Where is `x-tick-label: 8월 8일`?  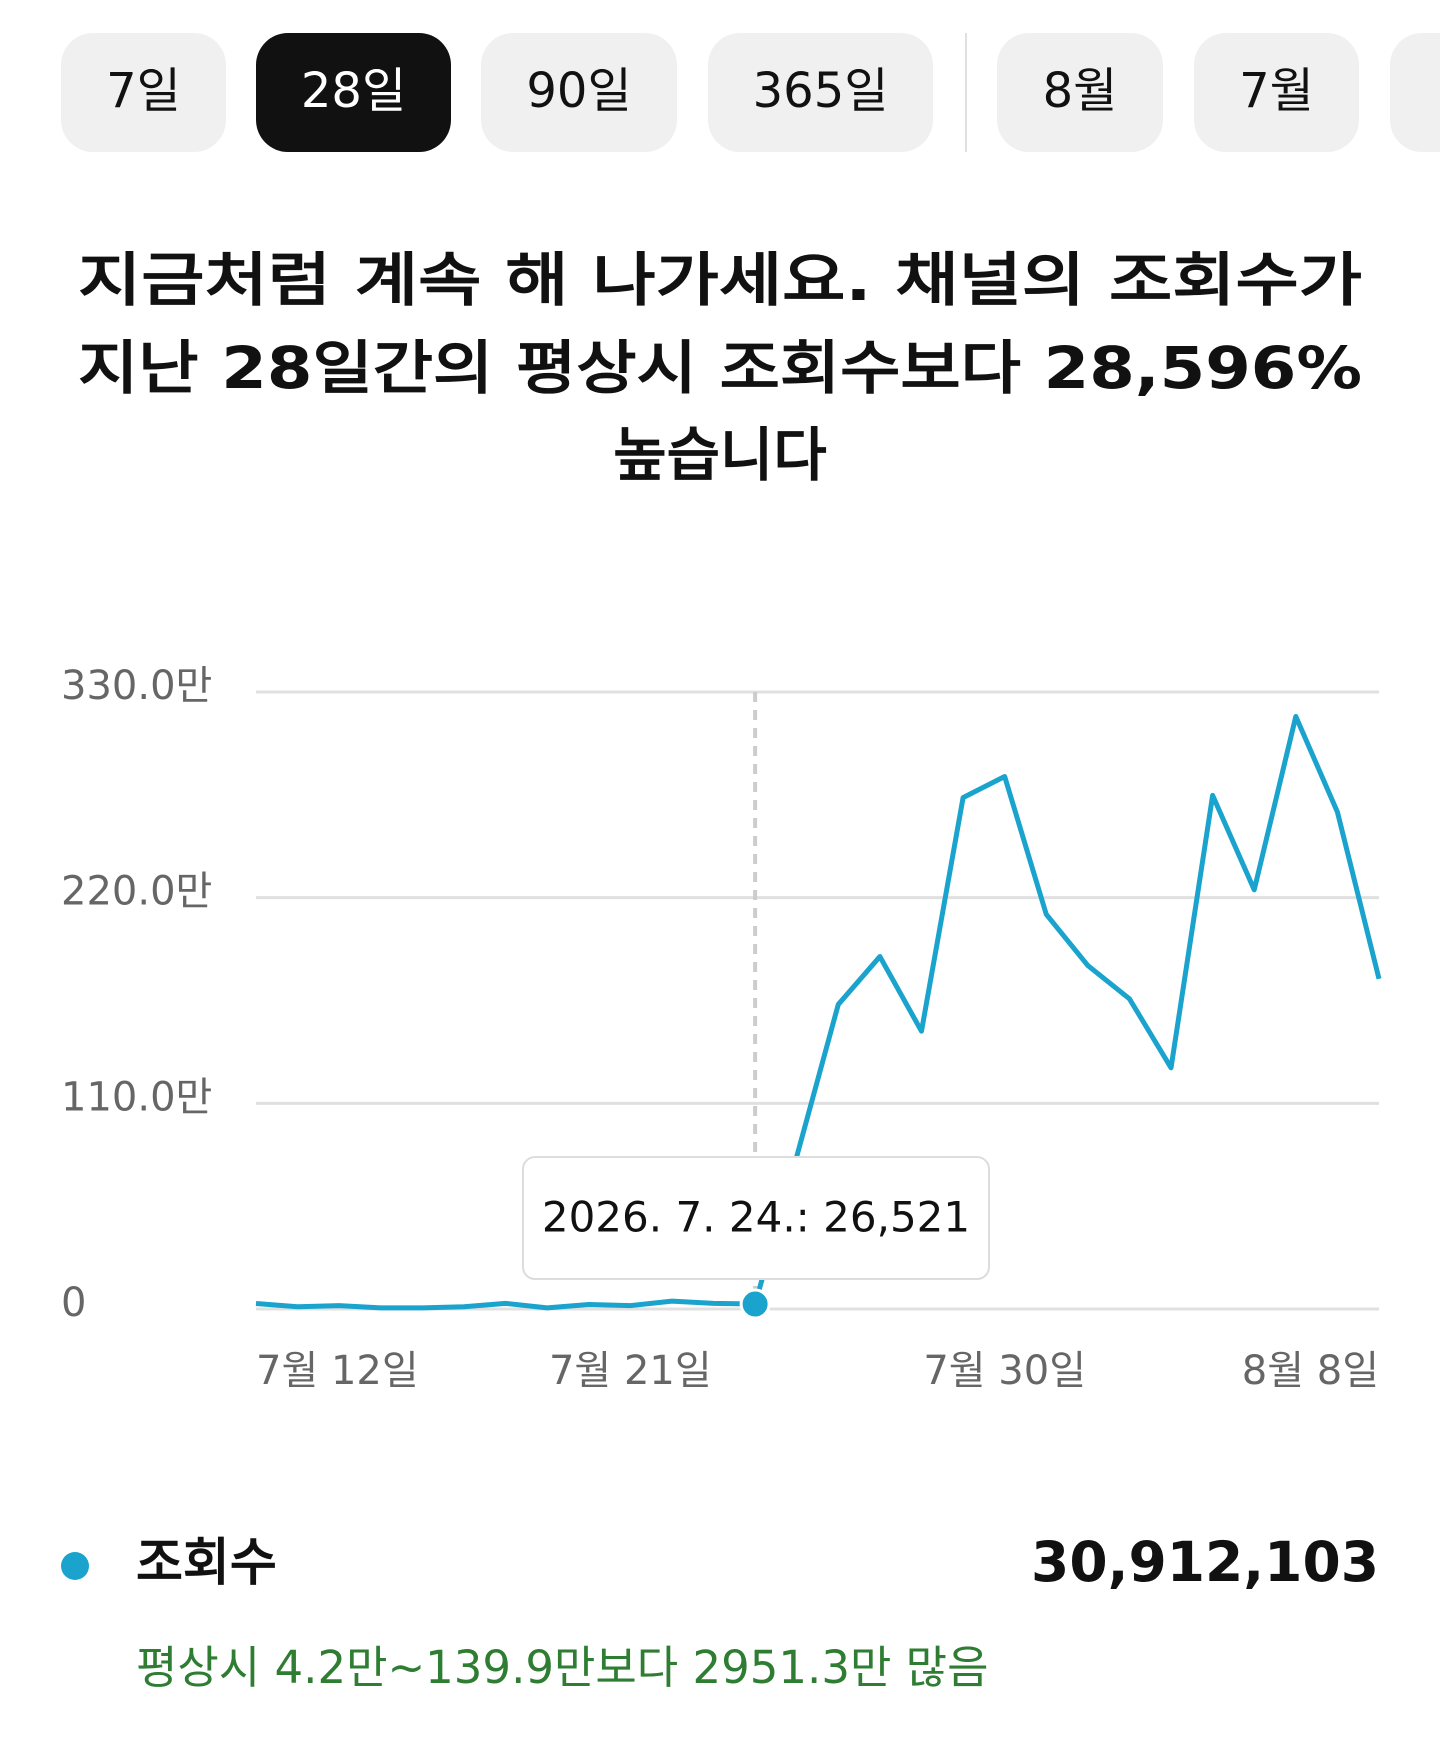
x-tick-label: 8월 8일 is located at coordinates (1310, 1371).